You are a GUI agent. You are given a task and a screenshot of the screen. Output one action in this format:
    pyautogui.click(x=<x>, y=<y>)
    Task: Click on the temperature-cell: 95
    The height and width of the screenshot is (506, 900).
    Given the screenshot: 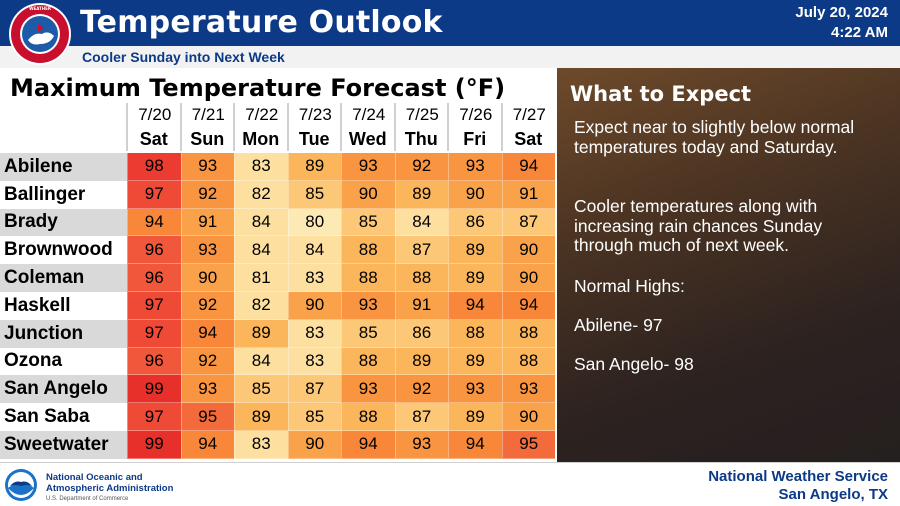 What is the action you would take?
    pyautogui.click(x=207, y=417)
    